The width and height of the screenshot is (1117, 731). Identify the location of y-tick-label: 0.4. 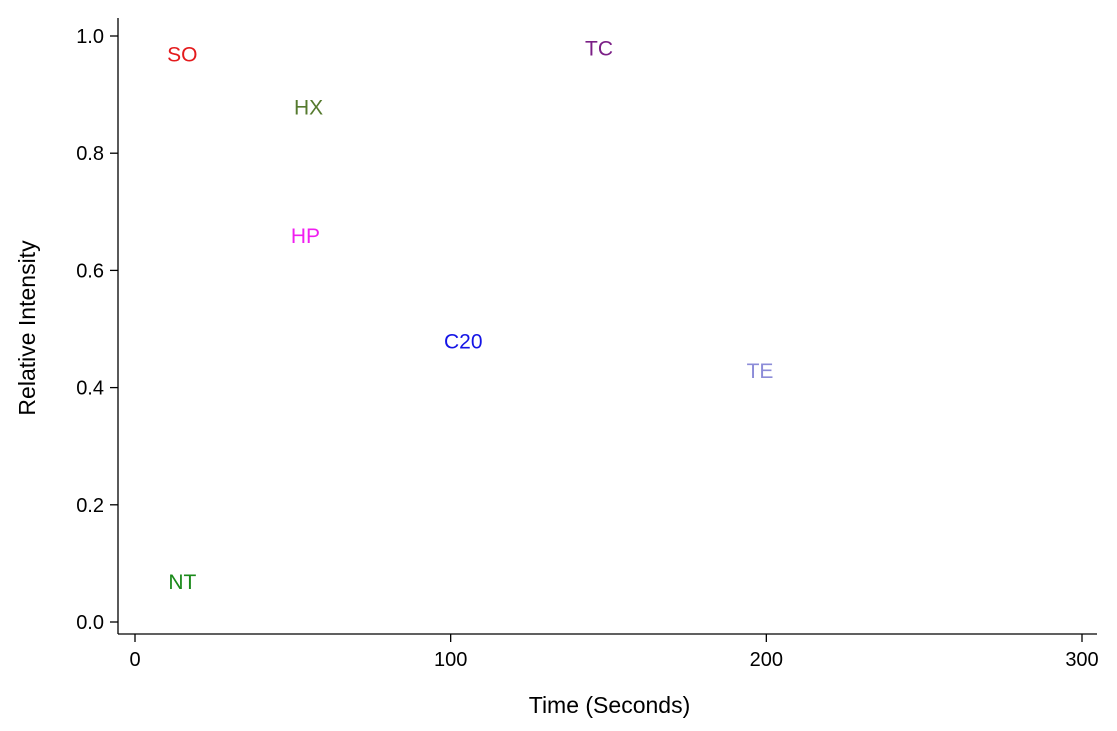
(90, 389).